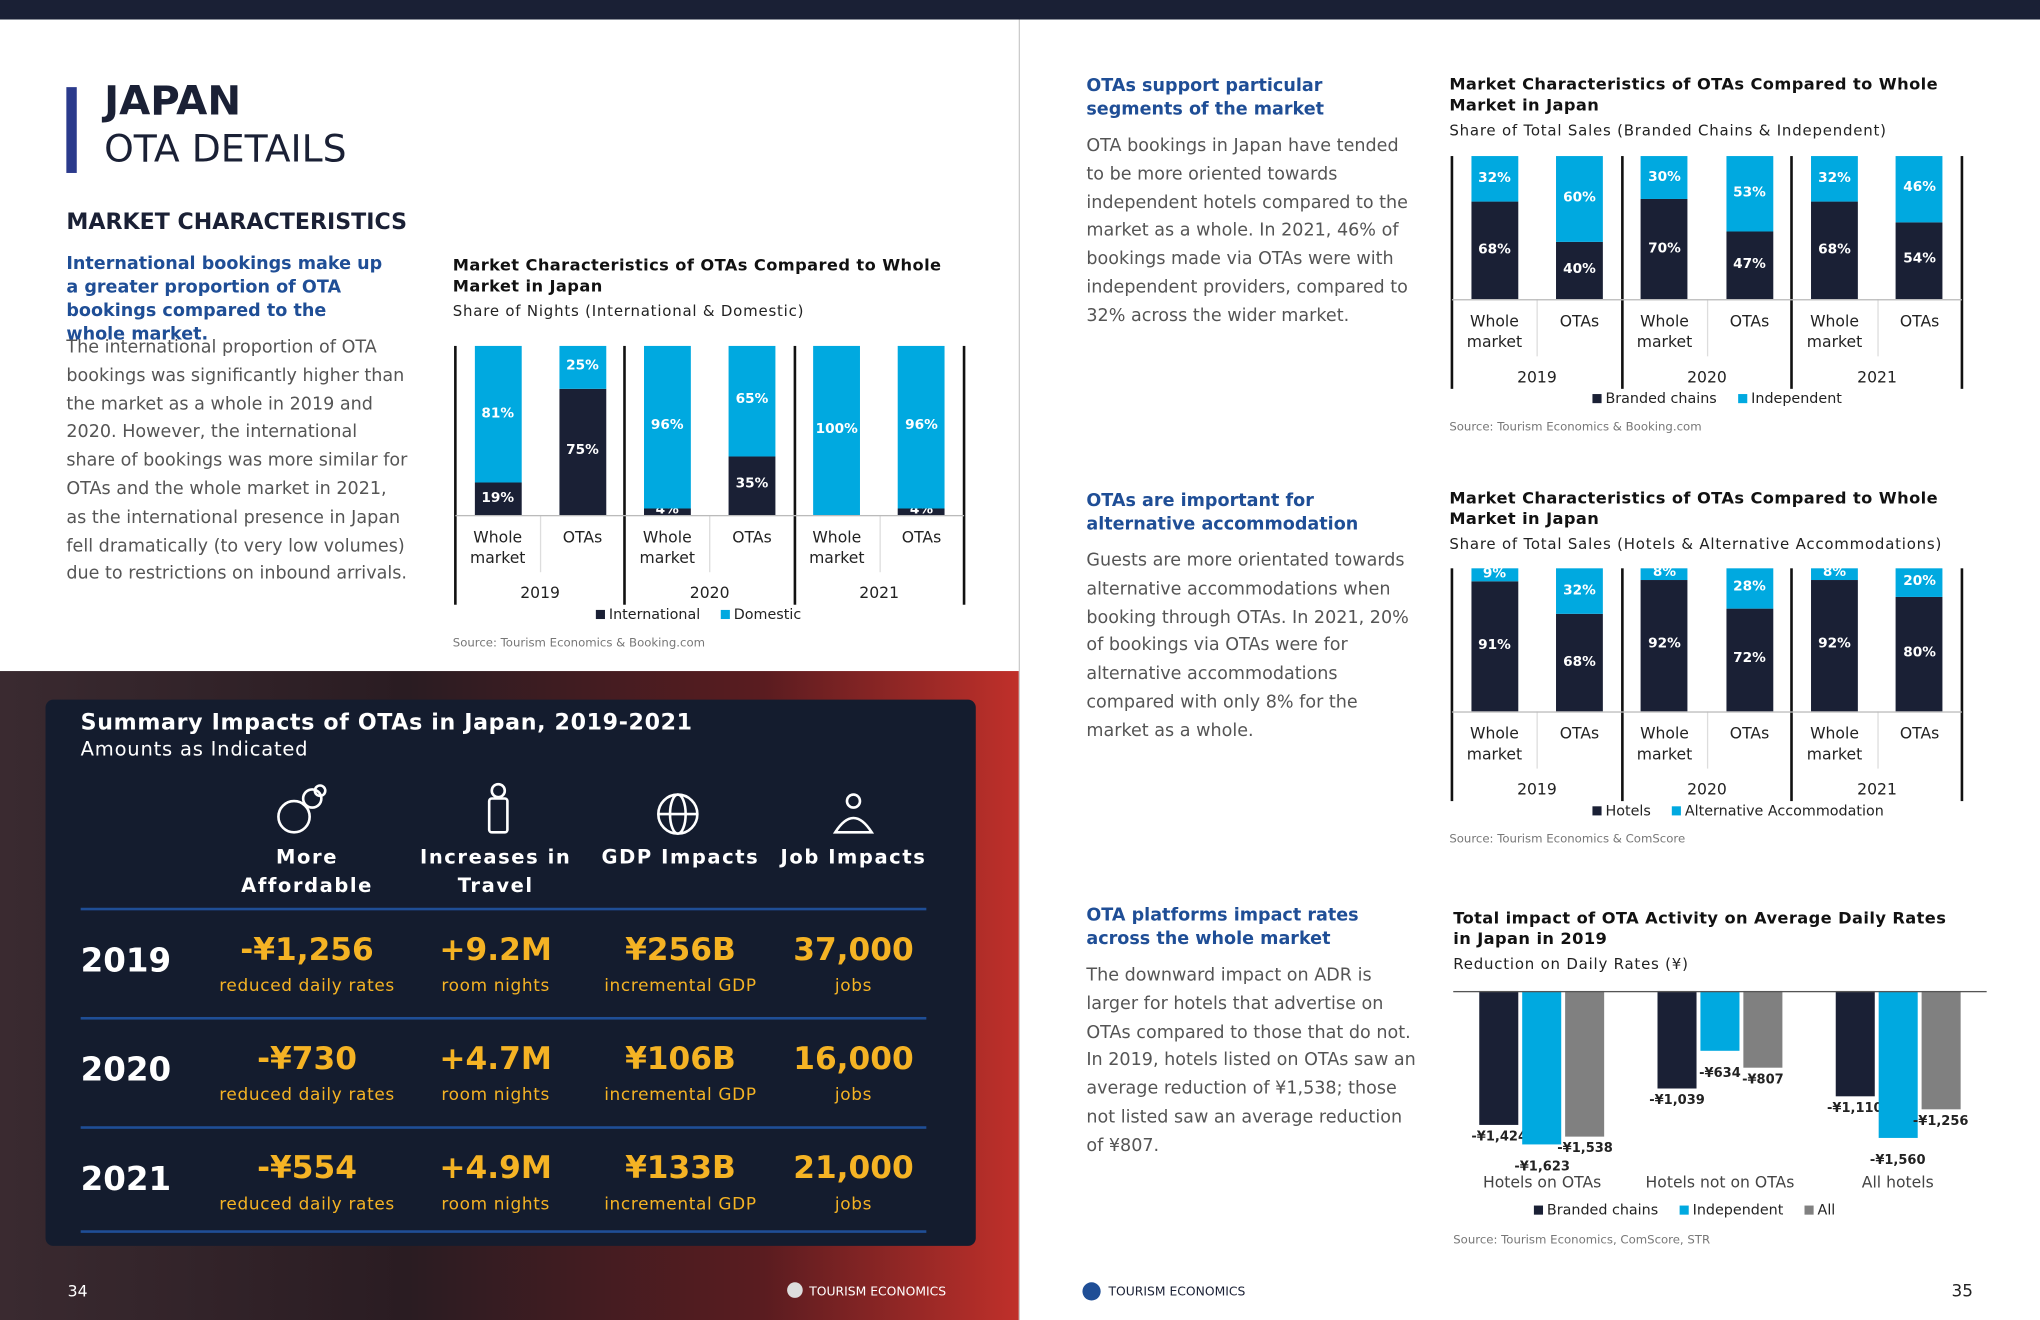 The width and height of the screenshot is (2040, 1320). Describe the element at coordinates (1826, 1210) in the screenshot. I see `legend-label: All` at that location.